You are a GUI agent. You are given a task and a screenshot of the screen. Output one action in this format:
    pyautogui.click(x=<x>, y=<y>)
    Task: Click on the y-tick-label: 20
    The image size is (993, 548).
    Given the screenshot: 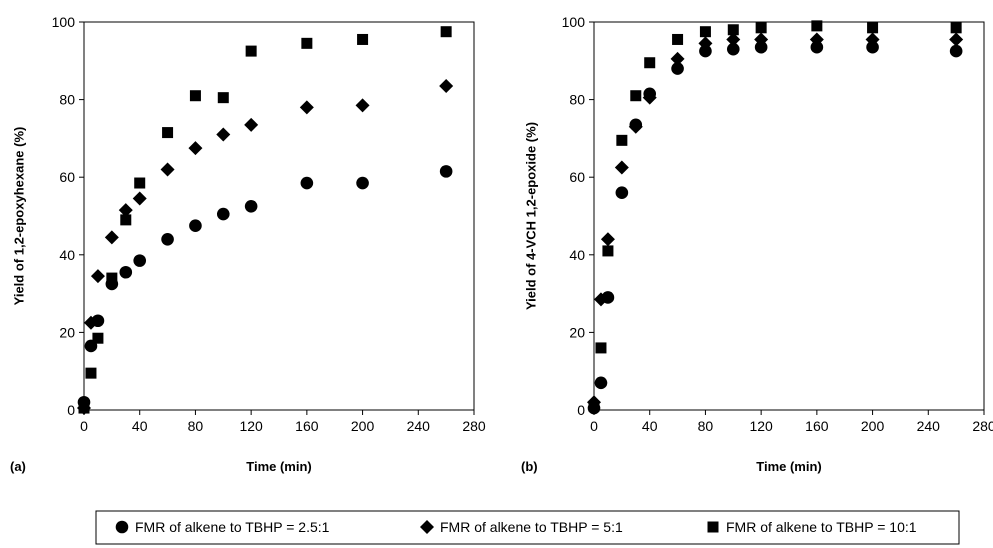 What is the action you would take?
    pyautogui.click(x=67, y=332)
    